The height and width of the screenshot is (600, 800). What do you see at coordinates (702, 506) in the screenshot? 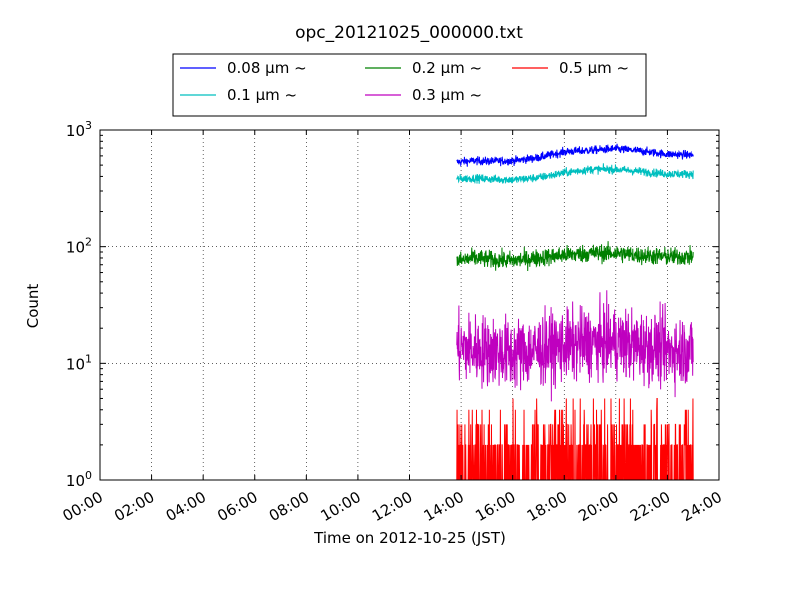
I see `x-tick-label: 24:00` at bounding box center [702, 506].